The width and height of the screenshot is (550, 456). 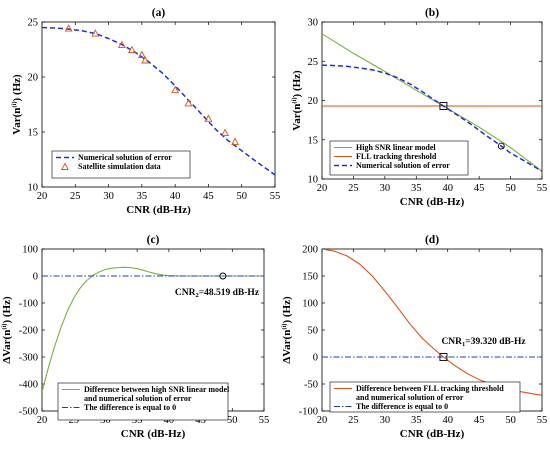 What do you see at coordinates (28, 331) in the screenshot?
I see `y-tick-label: -200` at bounding box center [28, 331].